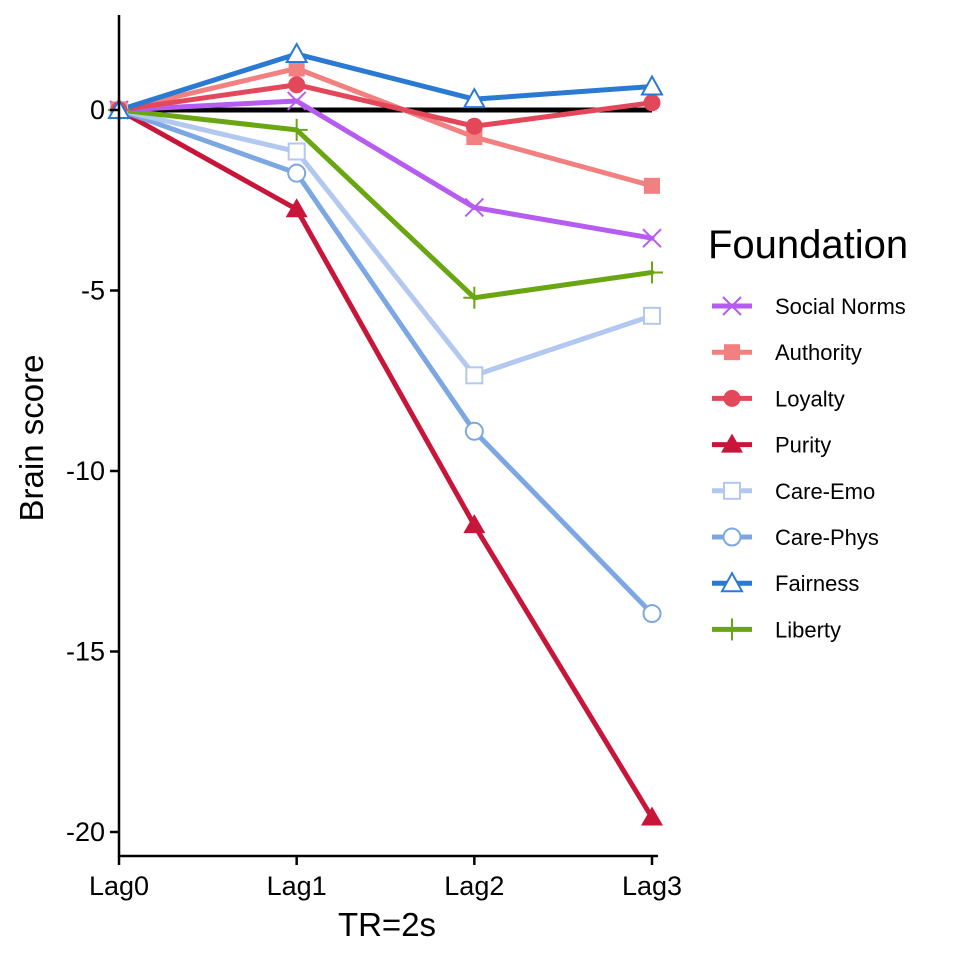  What do you see at coordinates (85, 652) in the screenshot?
I see `y-tick-label: -15` at bounding box center [85, 652].